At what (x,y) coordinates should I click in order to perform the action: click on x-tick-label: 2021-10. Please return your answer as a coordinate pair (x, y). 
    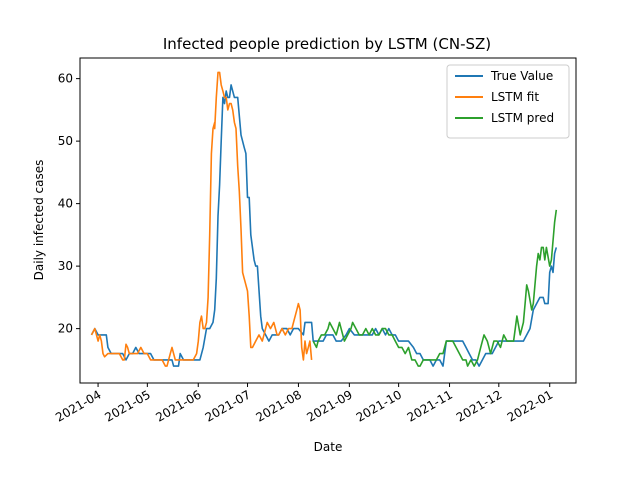
    Looking at the image, I should click on (379, 405).